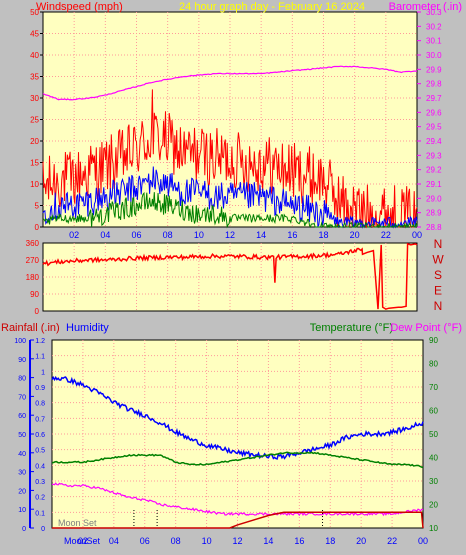 This screenshot has height=555, width=466. What do you see at coordinates (237, 460) in the screenshot?
I see `temperature-line` at bounding box center [237, 460].